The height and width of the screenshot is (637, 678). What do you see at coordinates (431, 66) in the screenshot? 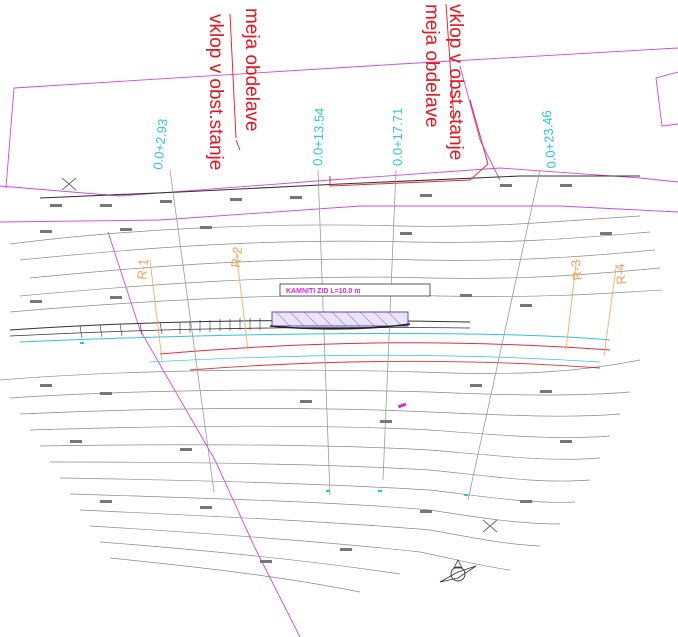
I see `annotation-right-bottom: meja obdelave` at bounding box center [431, 66].